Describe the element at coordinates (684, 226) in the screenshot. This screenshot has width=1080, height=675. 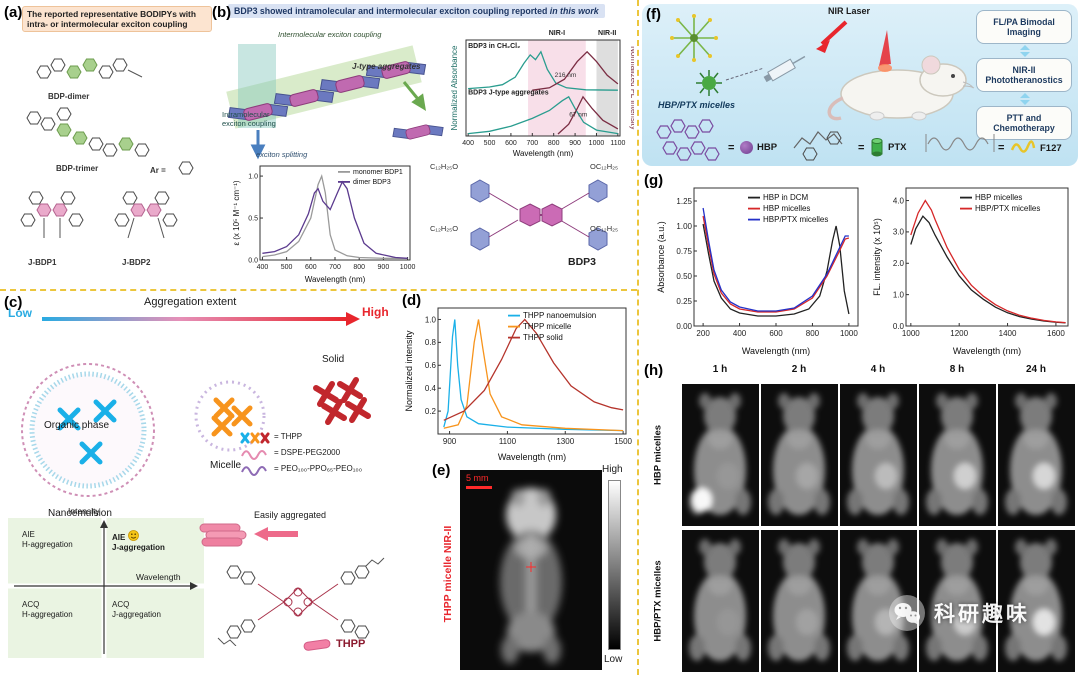
I see `svg-text: 1.00` at that location.